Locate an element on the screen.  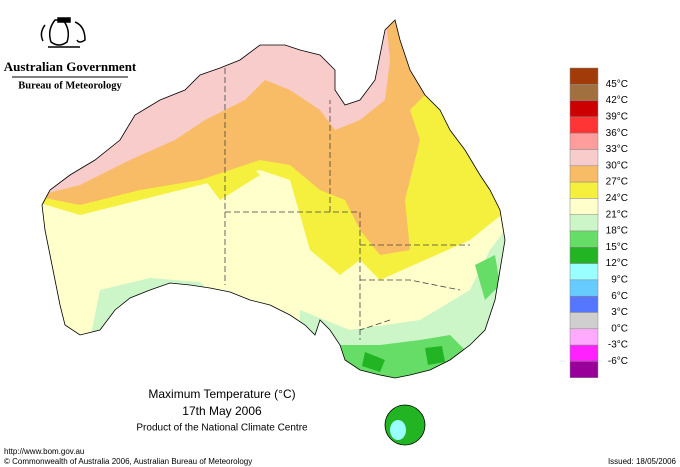
legend-label: 45°C is located at coordinates (617, 84).